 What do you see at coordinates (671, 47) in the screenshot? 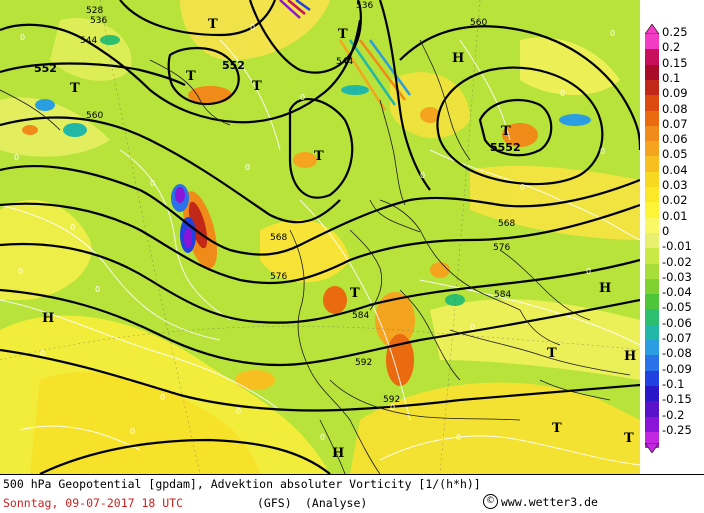
I see `scale-label: 0.2` at bounding box center [671, 47].